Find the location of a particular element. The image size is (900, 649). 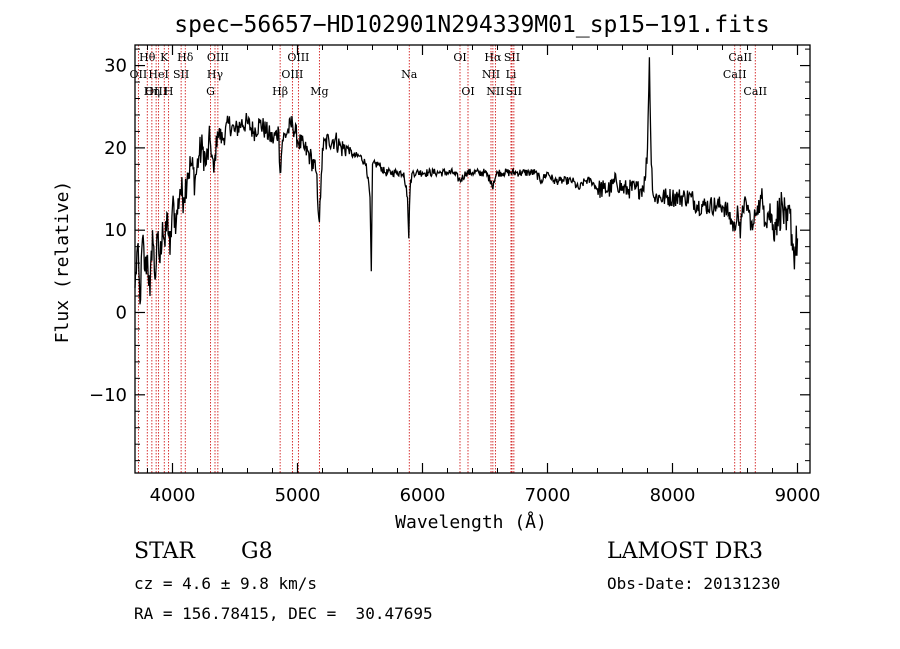

coordinates-text: RA = 156.78415, DEC = 30.47695 is located at coordinates (283, 613).